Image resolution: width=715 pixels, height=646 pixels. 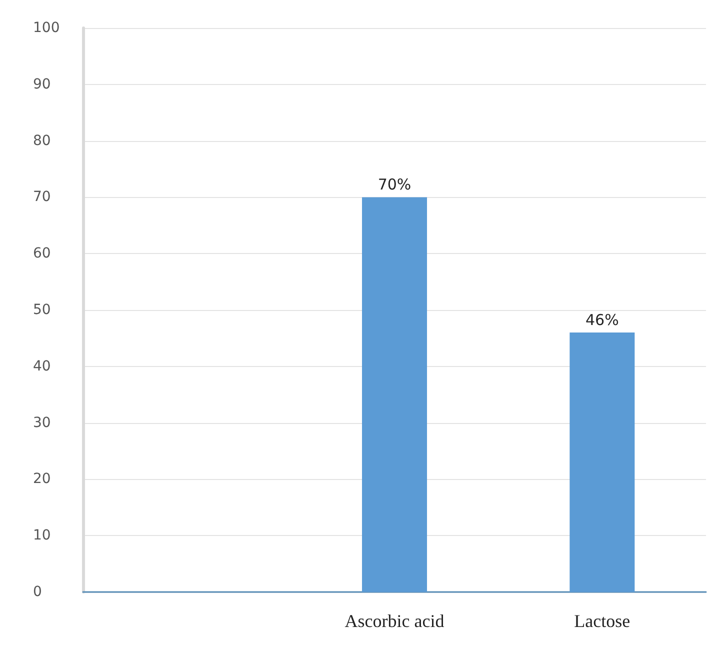 What do you see at coordinates (42, 479) in the screenshot?
I see `y-tick-label: 20` at bounding box center [42, 479].